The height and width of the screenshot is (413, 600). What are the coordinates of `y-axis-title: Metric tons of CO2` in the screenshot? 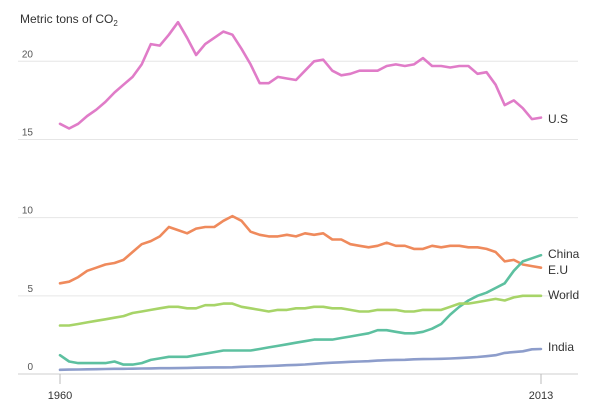 It's located at (69, 20).